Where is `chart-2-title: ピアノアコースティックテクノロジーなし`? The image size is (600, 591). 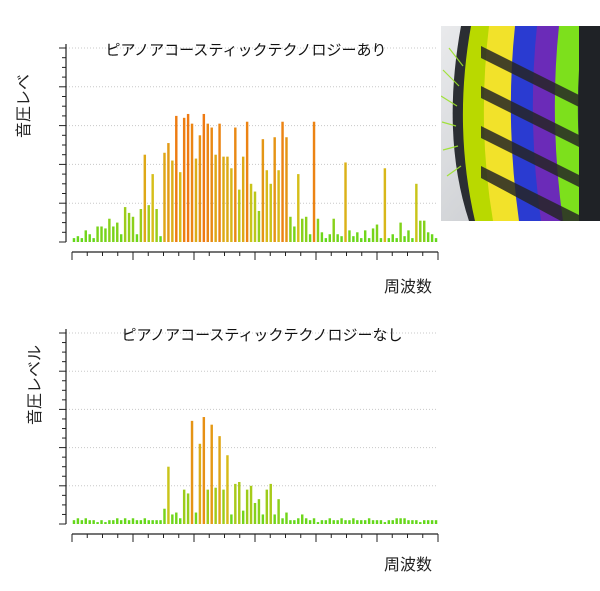 chart-2-title: ピアノアコースティックテクノロジーなし is located at coordinates (261, 335).